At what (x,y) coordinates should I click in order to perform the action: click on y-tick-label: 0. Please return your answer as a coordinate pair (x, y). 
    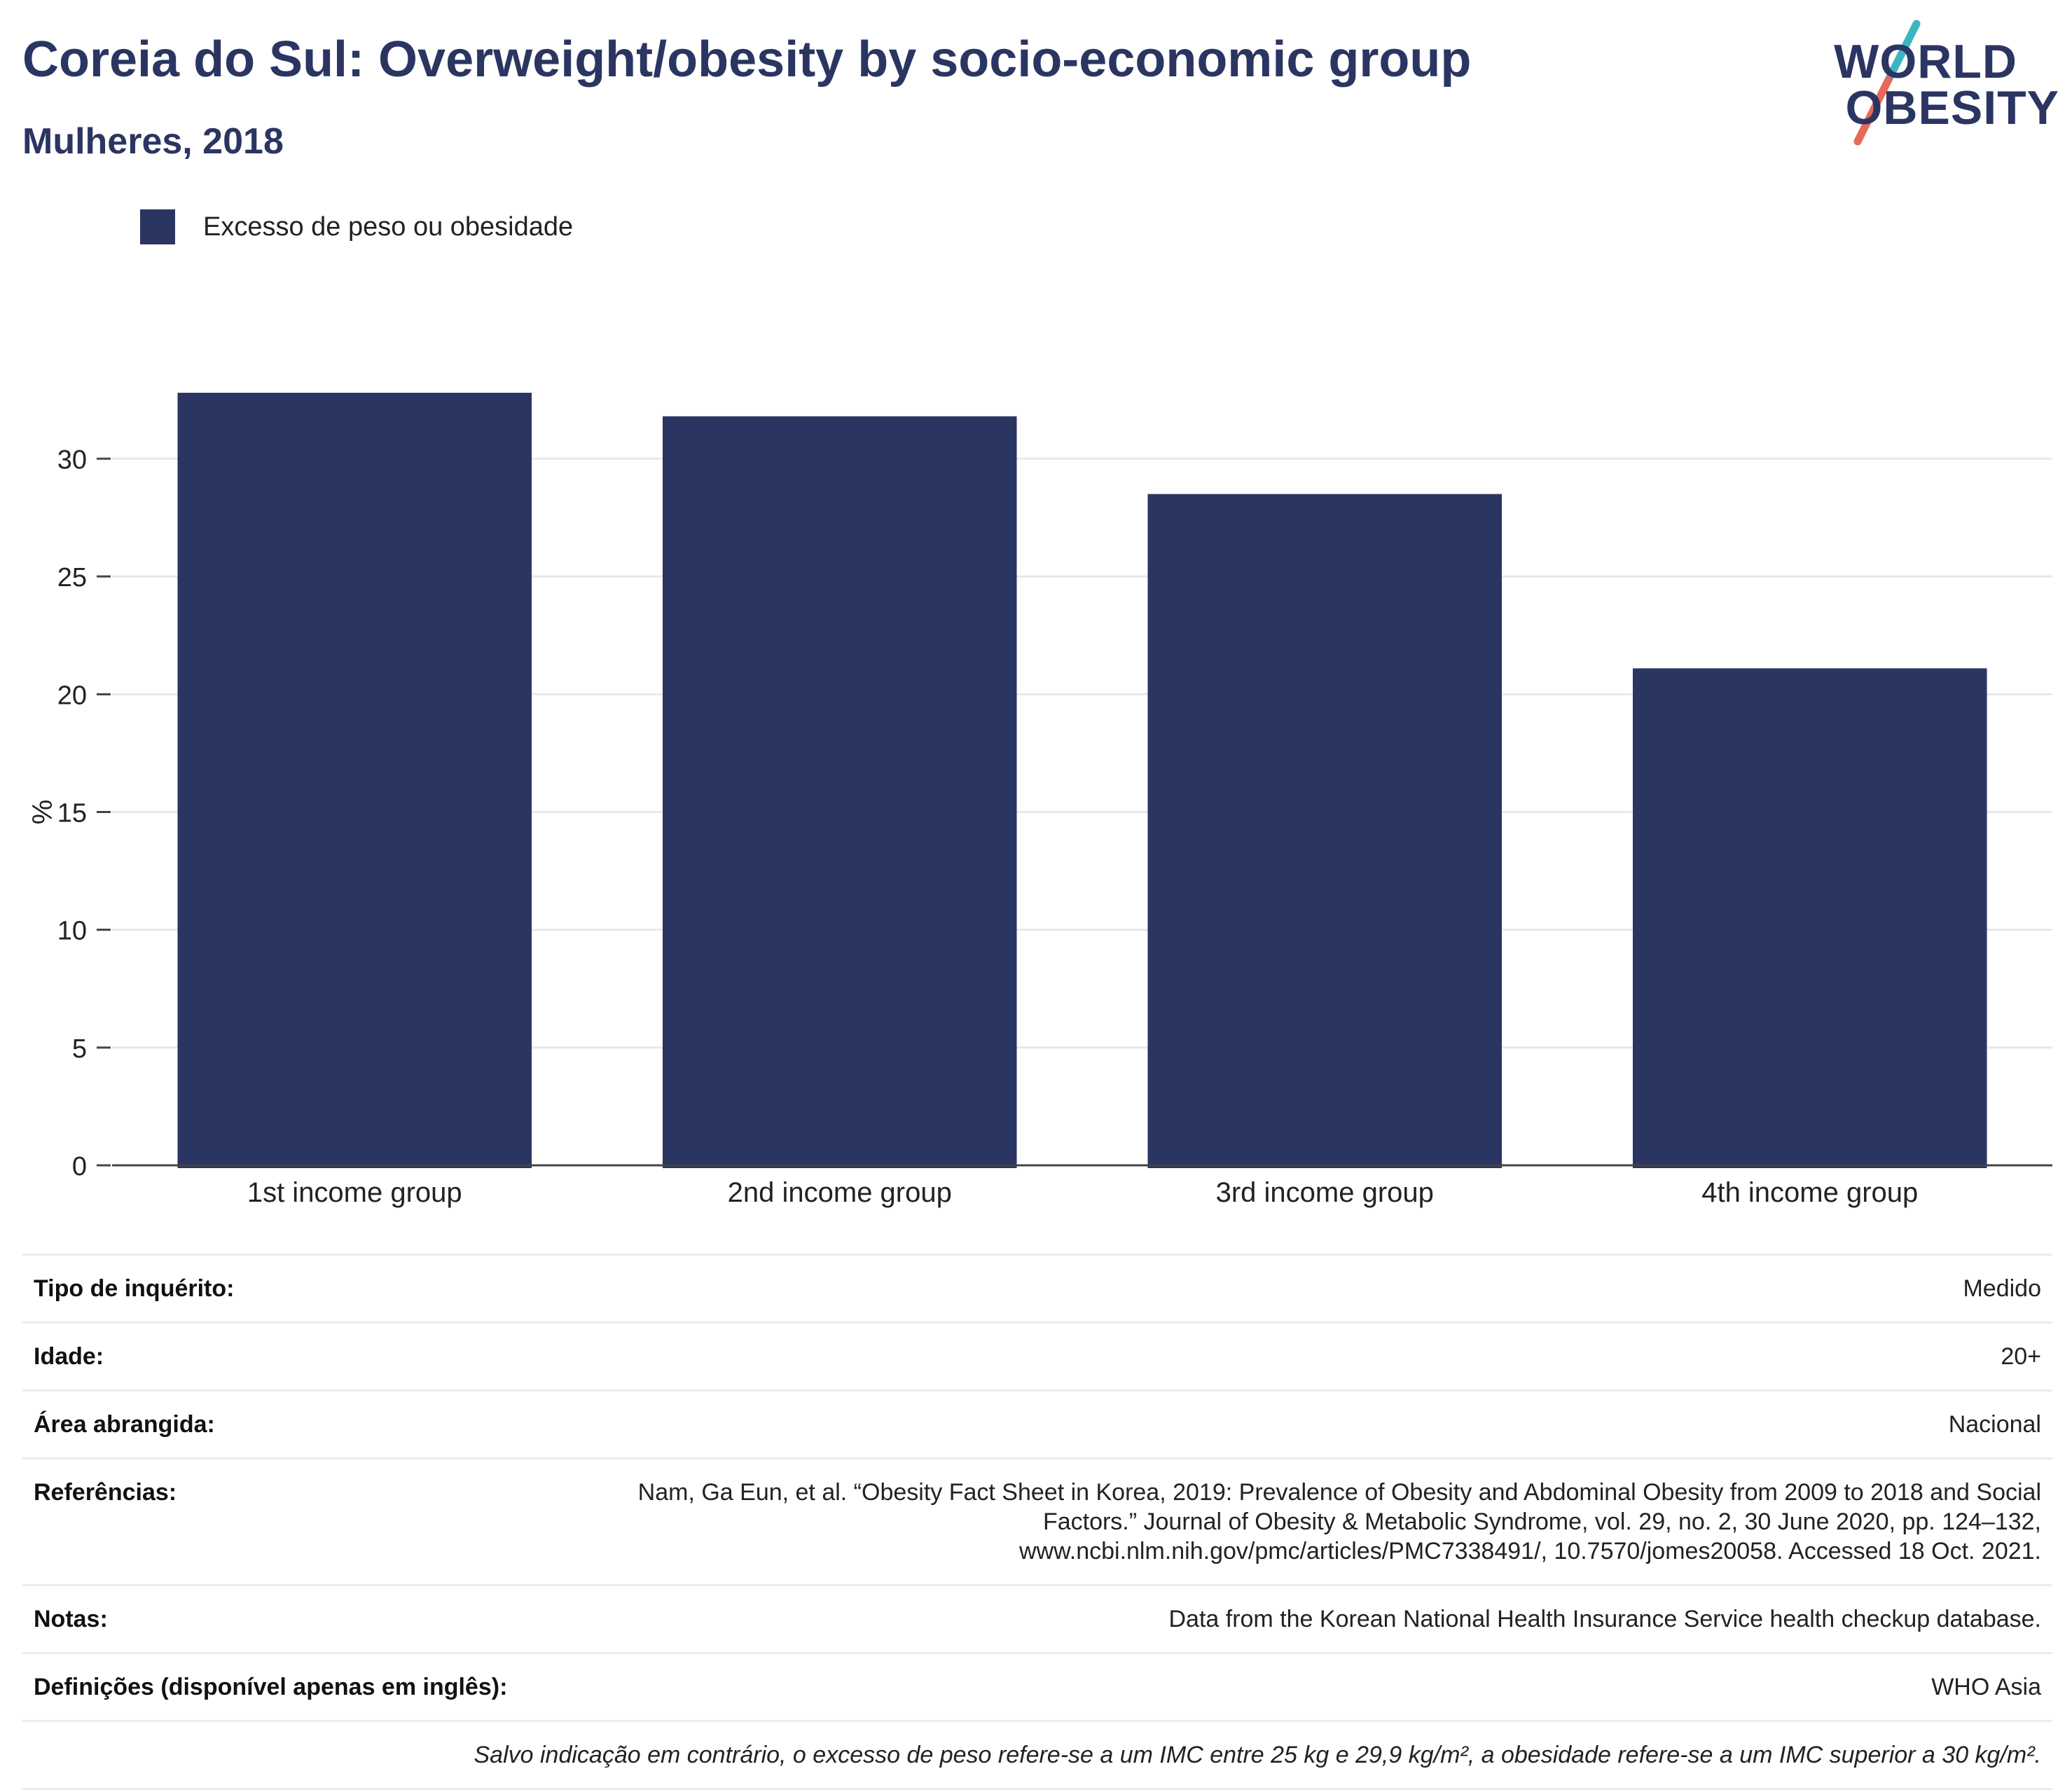
    Looking at the image, I should click on (80, 1166).